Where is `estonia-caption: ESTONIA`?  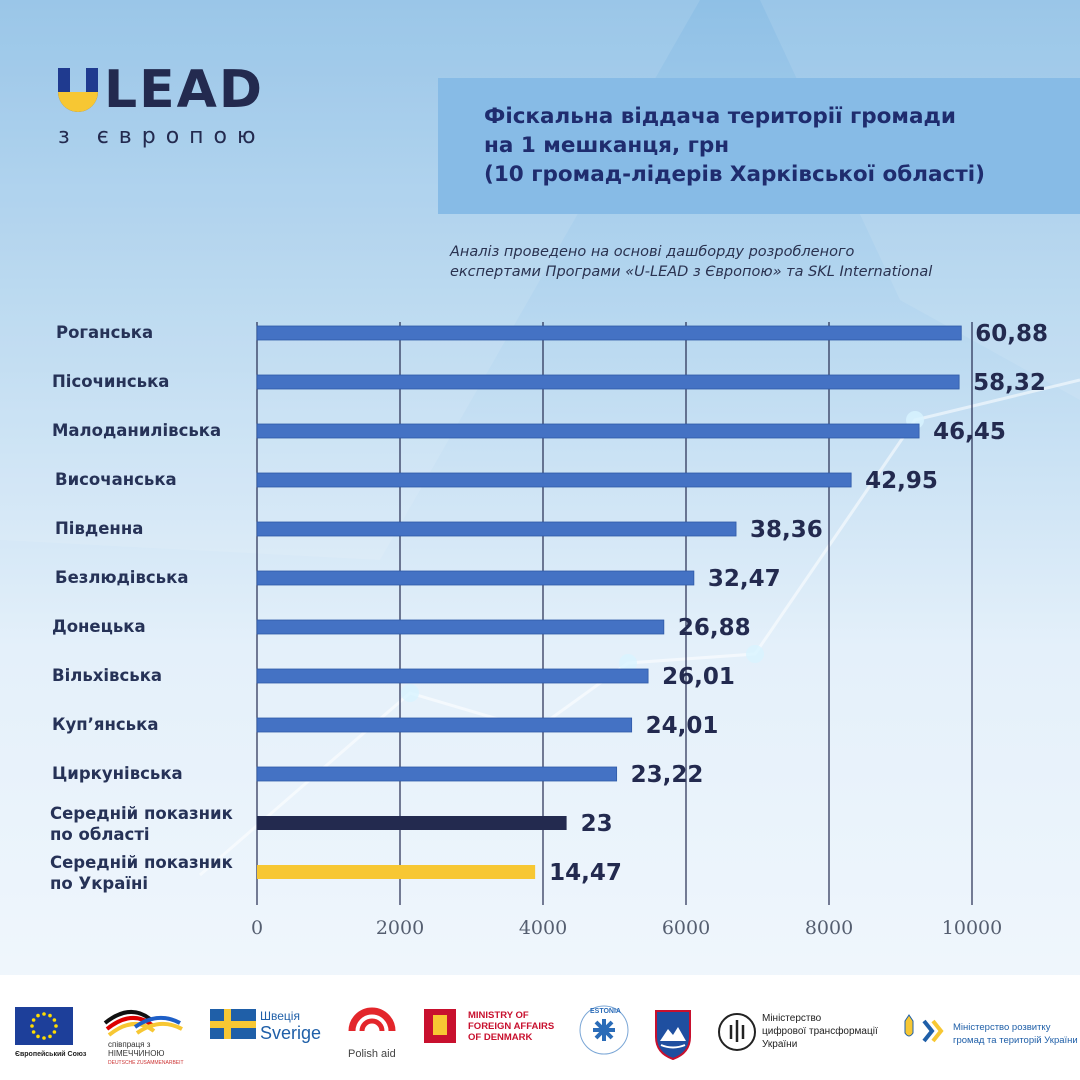 estonia-caption: ESTONIA is located at coordinates (605, 1011).